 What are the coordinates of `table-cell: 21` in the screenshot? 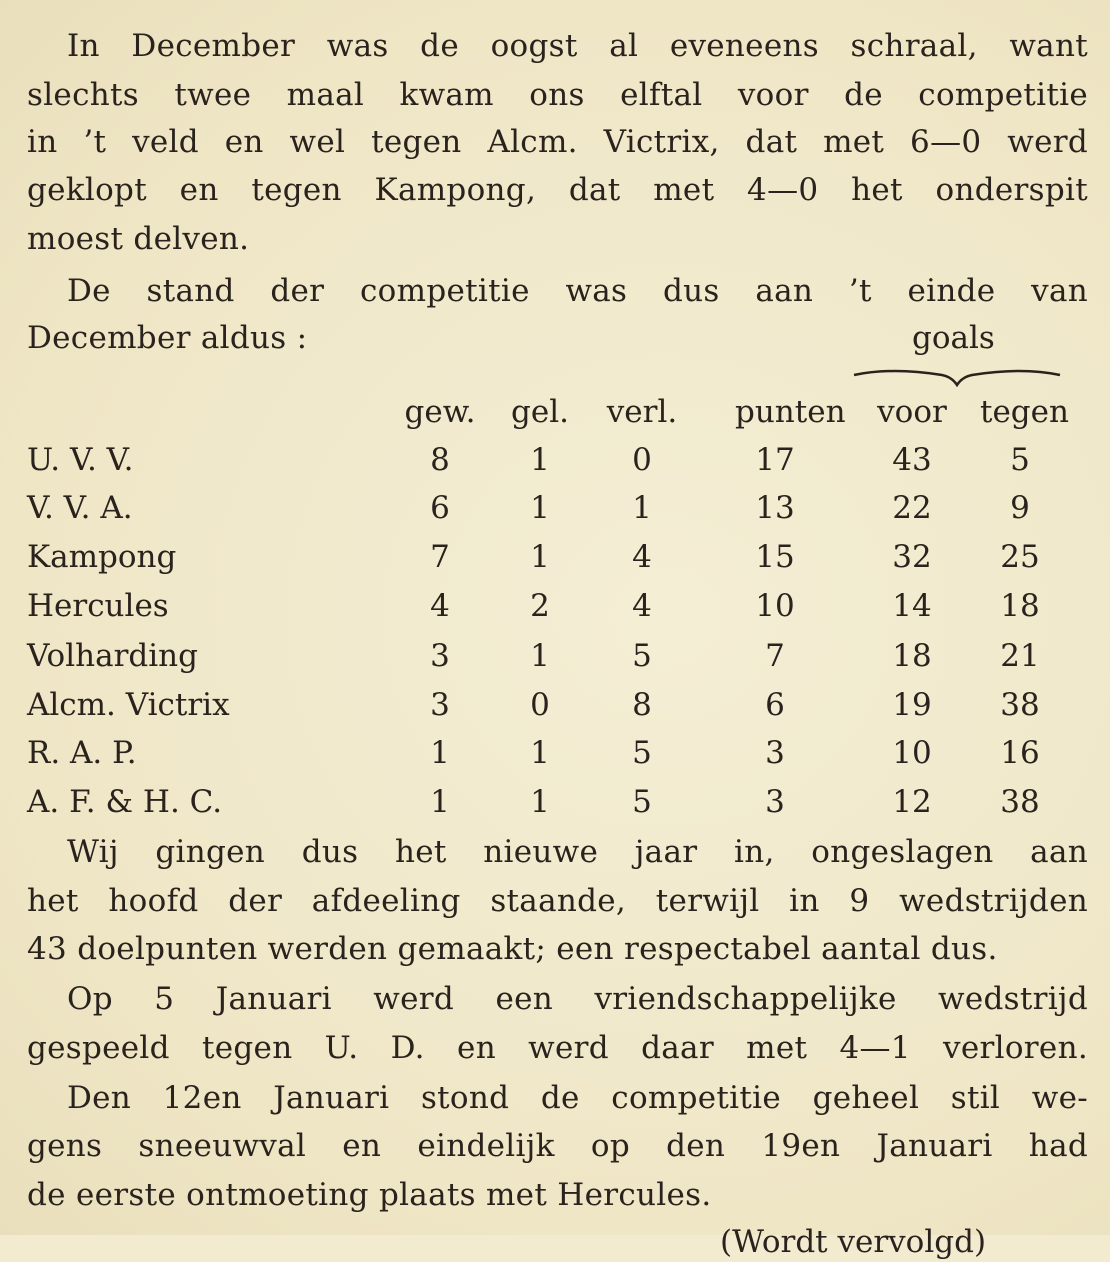 It's located at (1020, 656).